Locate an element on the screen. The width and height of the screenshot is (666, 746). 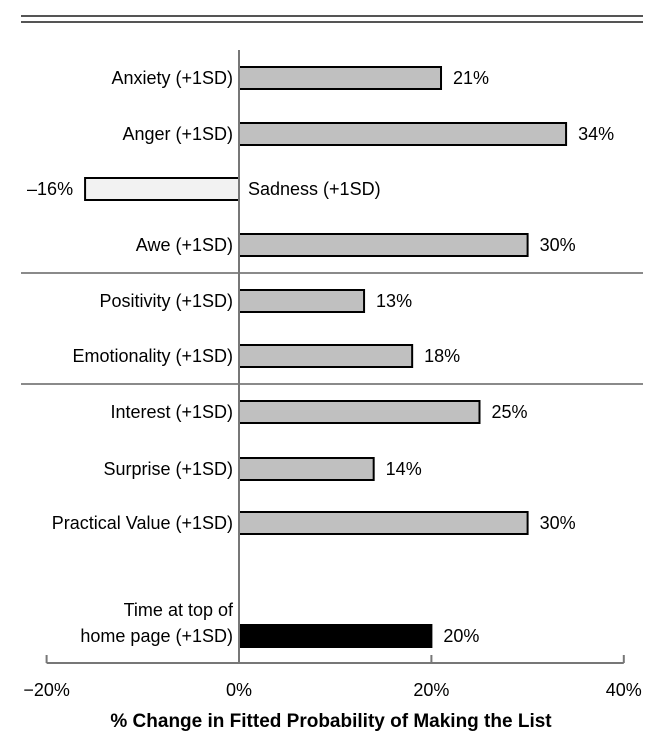
x-tick-label: 0% is located at coordinates (239, 690).